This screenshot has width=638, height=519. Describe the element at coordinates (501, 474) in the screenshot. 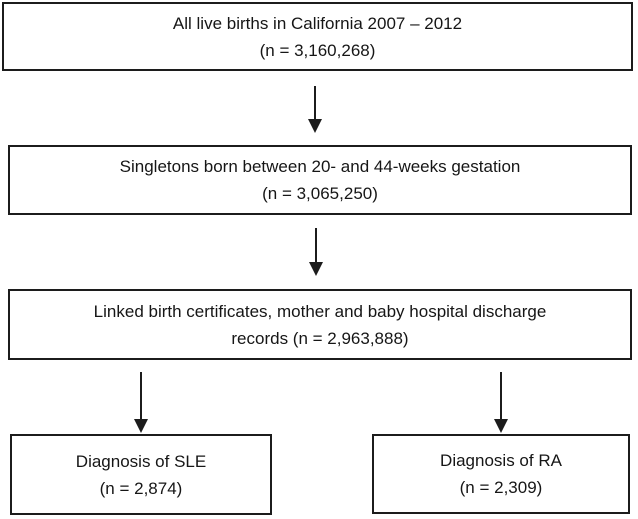

I see `node-diagnosis-ra: Diagnosis of RA (n = 2,309)` at that location.